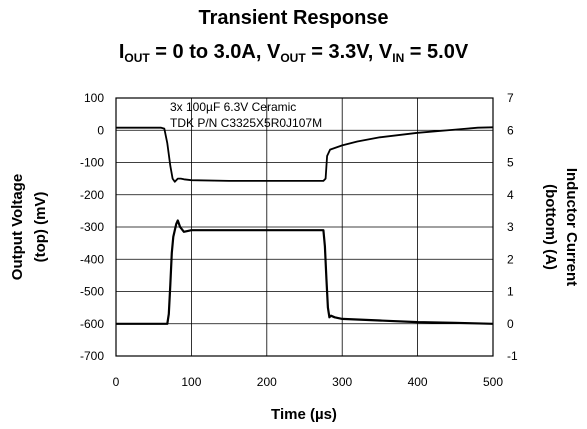 This screenshot has width=587, height=429. Describe the element at coordinates (510, 259) in the screenshot. I see `y-right-tick-label: 2` at that location.